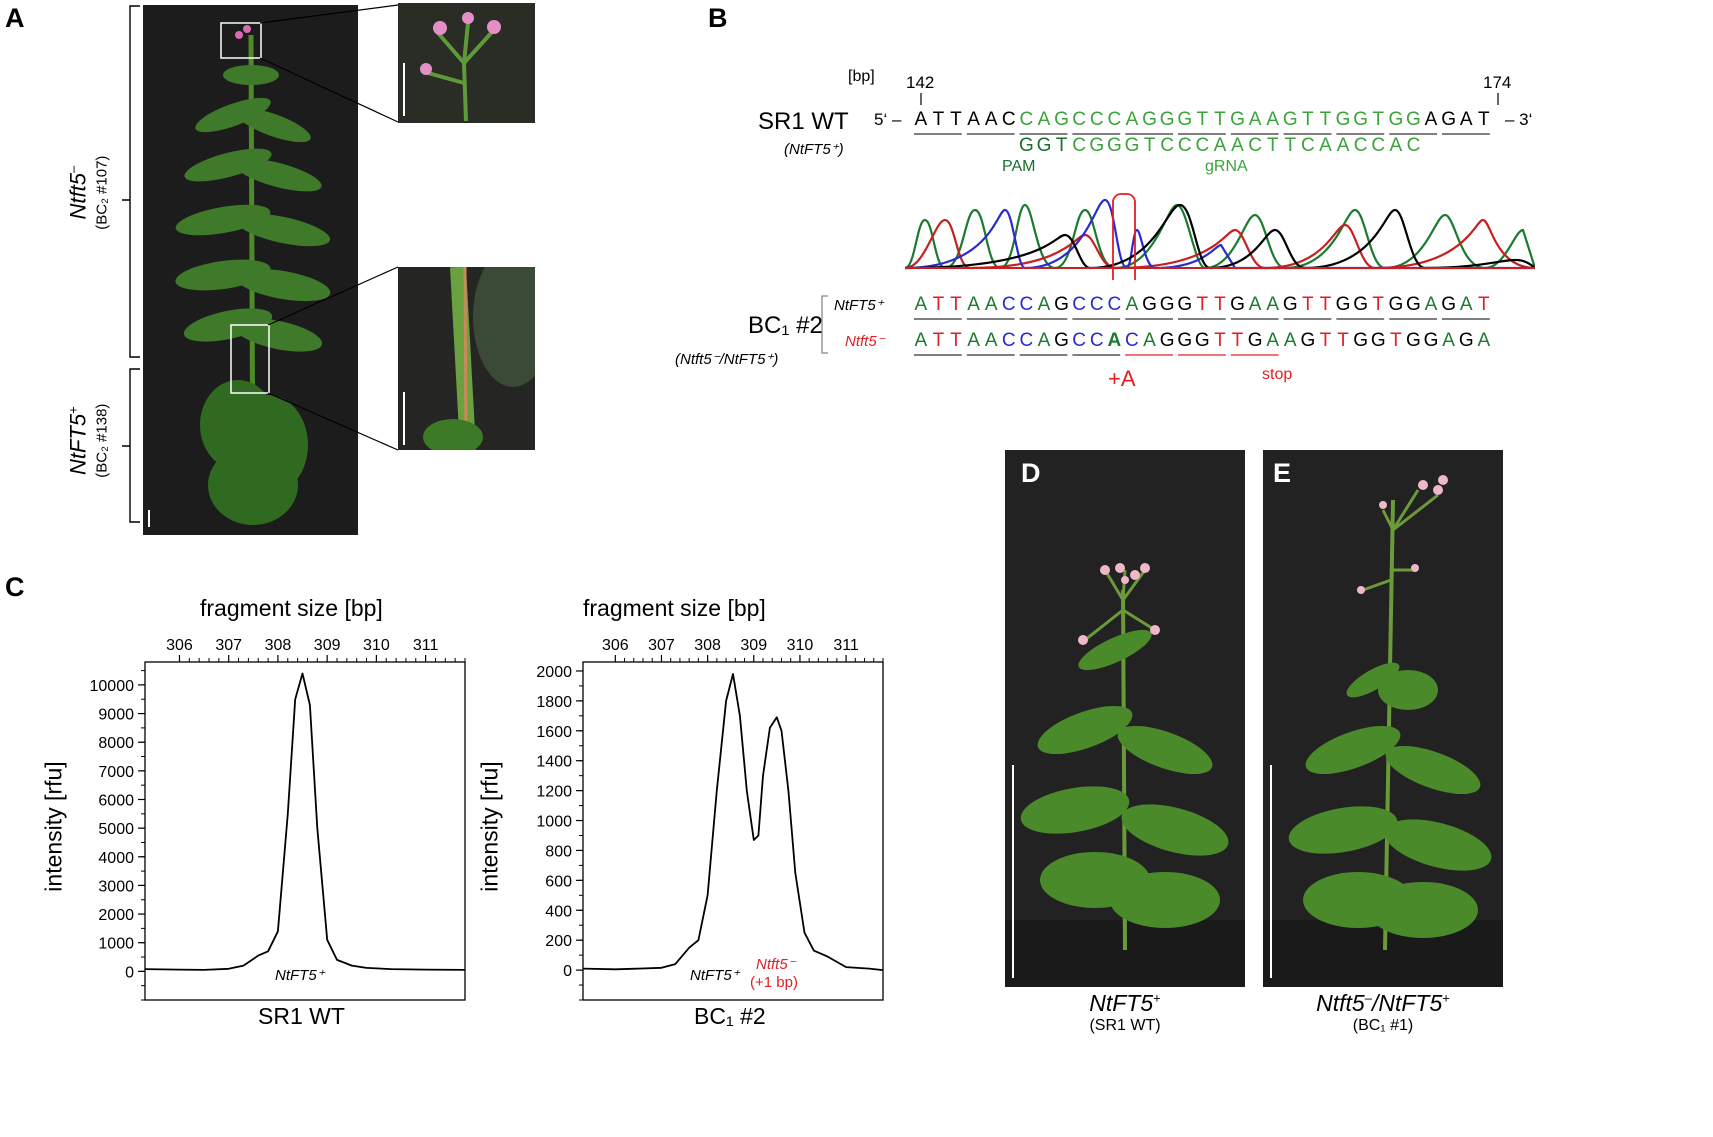  I want to click on zoom-lines, so click(329, 227).